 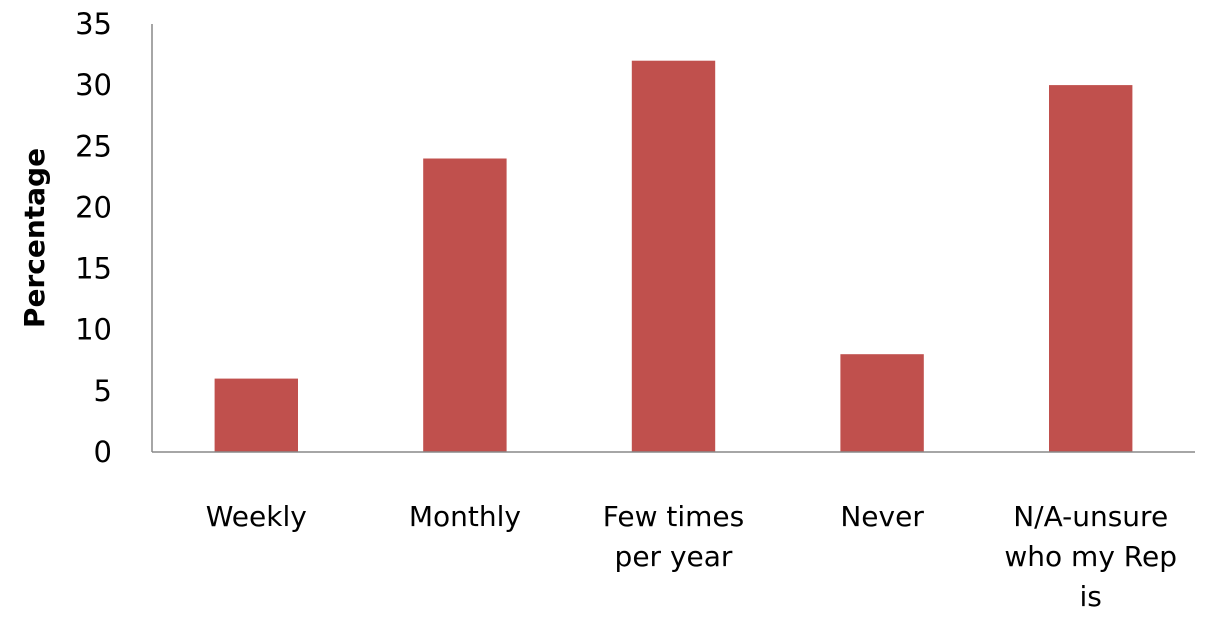 What do you see at coordinates (674, 556) in the screenshot?
I see `x-category-label-line: per year` at bounding box center [674, 556].